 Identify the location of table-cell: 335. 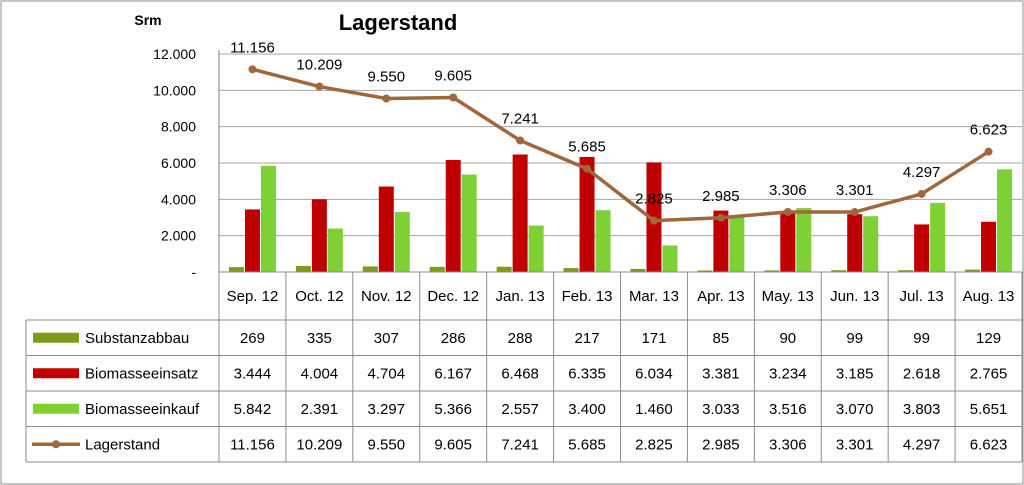
(319, 338).